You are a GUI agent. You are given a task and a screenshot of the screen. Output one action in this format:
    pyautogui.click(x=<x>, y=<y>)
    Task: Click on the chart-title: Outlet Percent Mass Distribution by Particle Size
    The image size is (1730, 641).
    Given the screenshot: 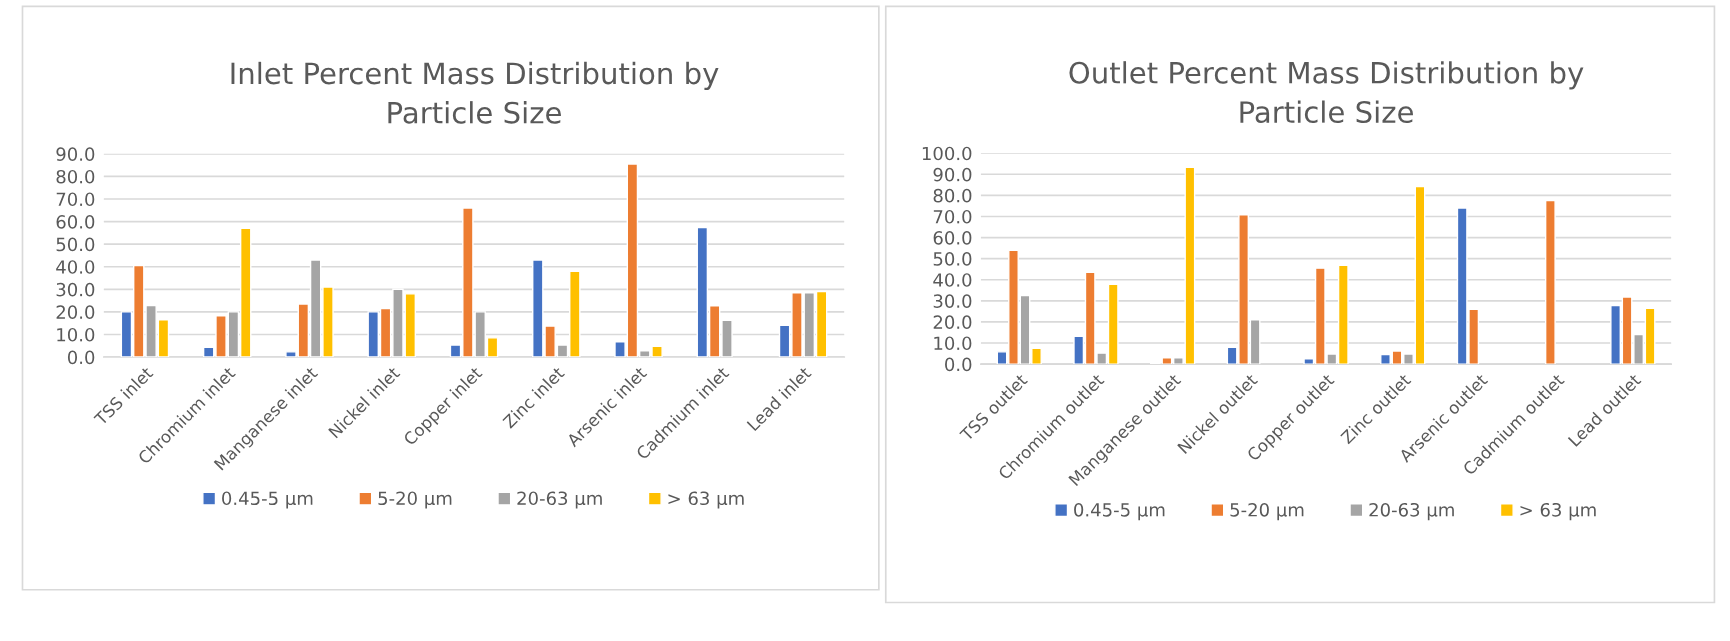 What is the action you would take?
    pyautogui.click(x=1326, y=92)
    